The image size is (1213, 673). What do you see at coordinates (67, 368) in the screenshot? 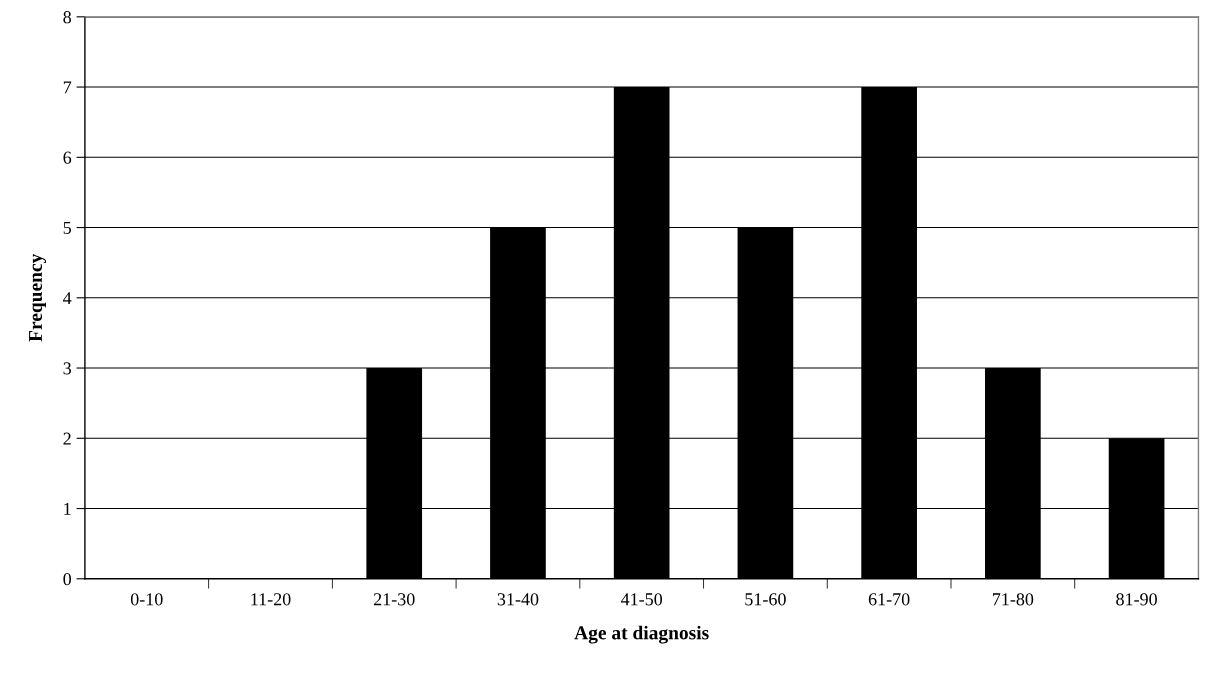
I see `y-tick-label: 3` at bounding box center [67, 368].